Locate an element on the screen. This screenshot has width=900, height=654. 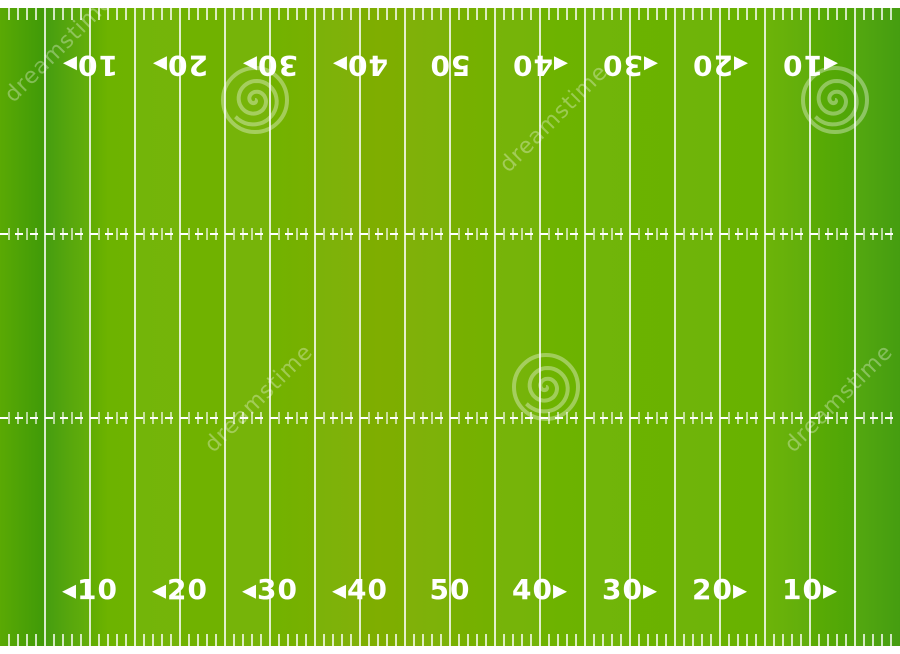
yard-number: ◂30 is located at coordinates (270, 589).